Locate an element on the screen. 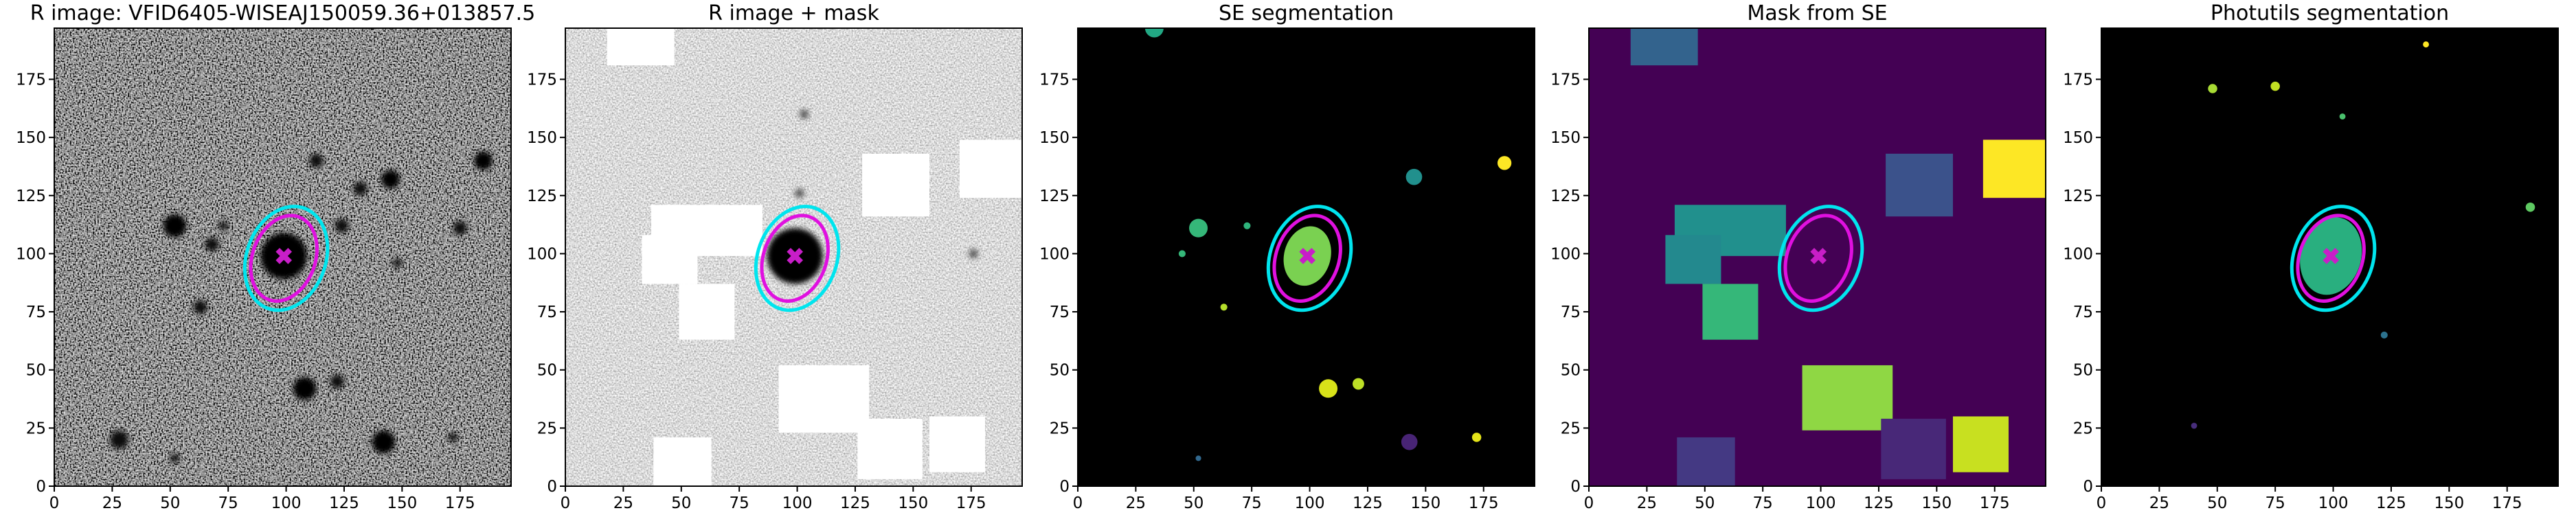 This screenshot has width=2576, height=515. x-tick-label: 50 is located at coordinates (681, 503).